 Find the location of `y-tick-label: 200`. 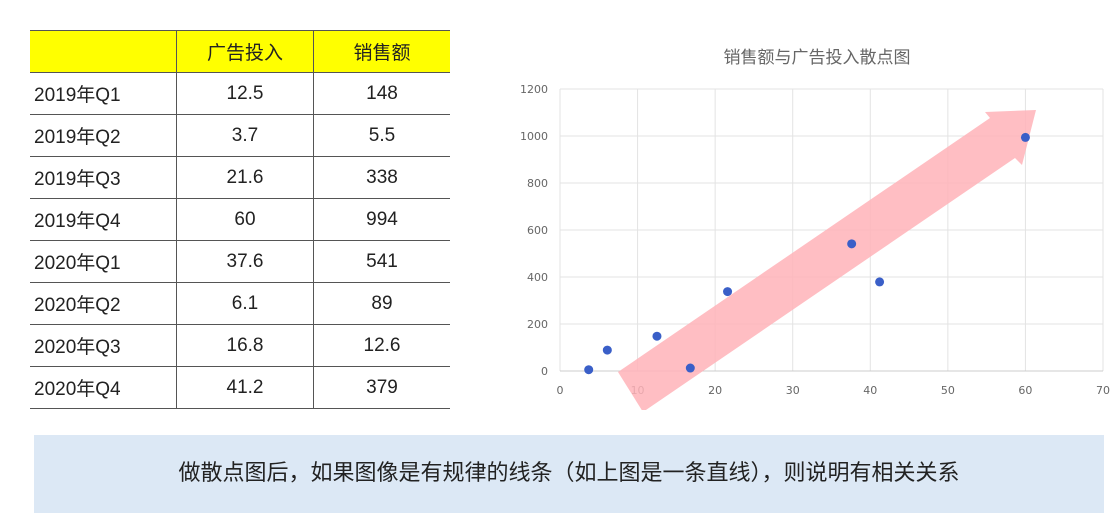

y-tick-label: 200 is located at coordinates (537, 324).